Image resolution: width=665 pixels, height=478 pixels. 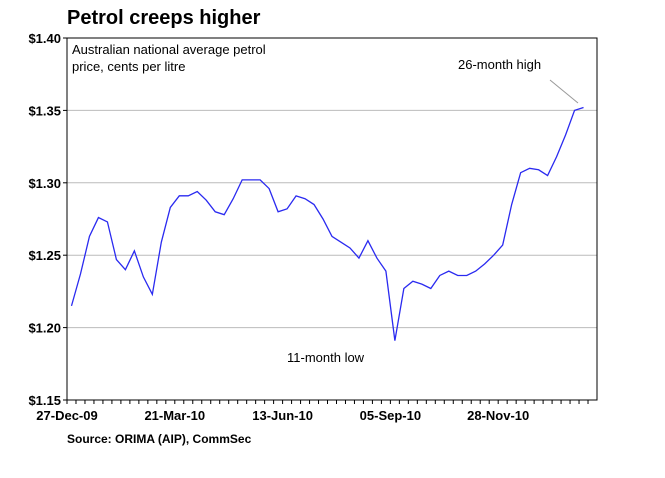 I want to click on y-tick-label: $1.35, so click(x=44, y=110).